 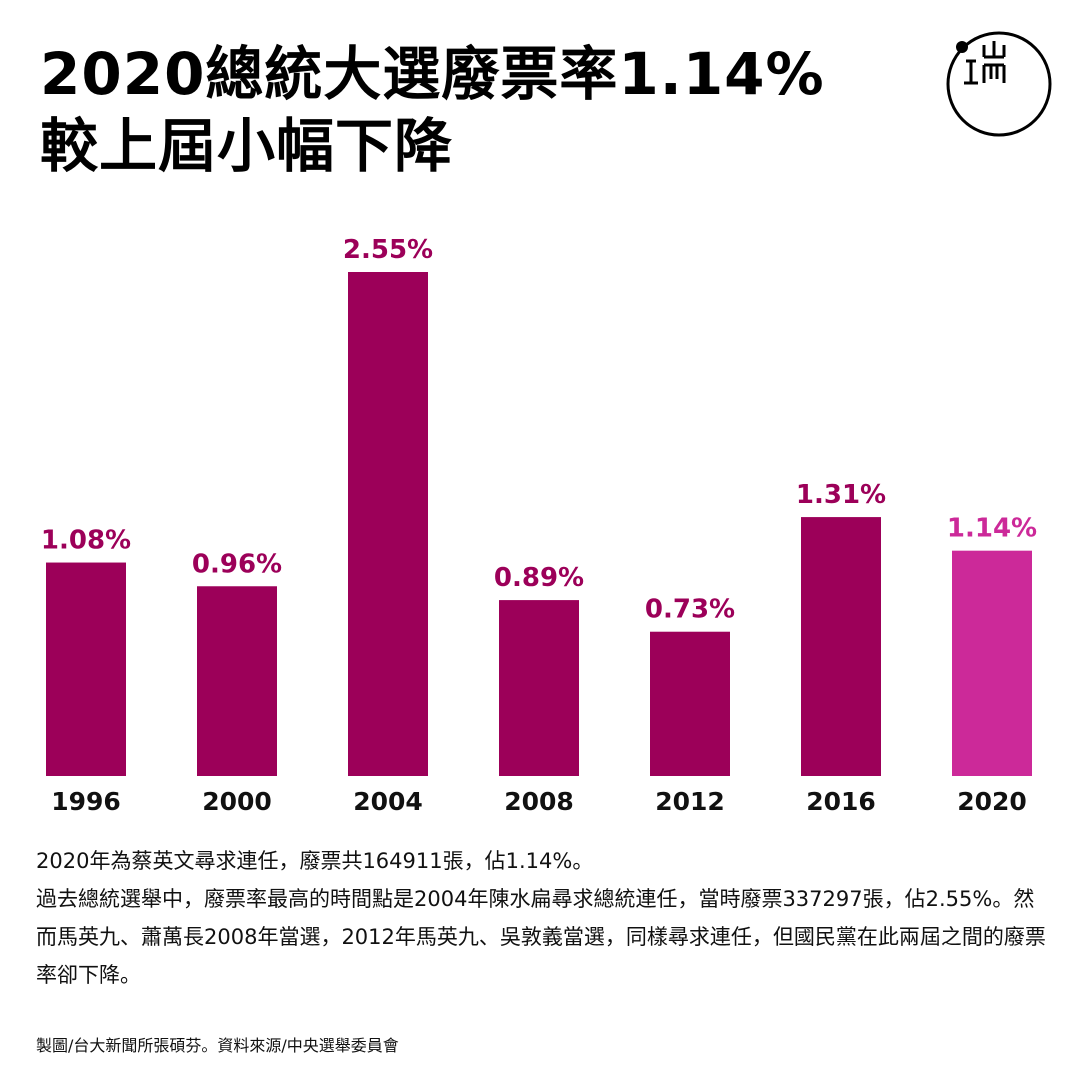 What do you see at coordinates (237, 801) in the screenshot?
I see `x-tick-label-2000: 2000` at bounding box center [237, 801].